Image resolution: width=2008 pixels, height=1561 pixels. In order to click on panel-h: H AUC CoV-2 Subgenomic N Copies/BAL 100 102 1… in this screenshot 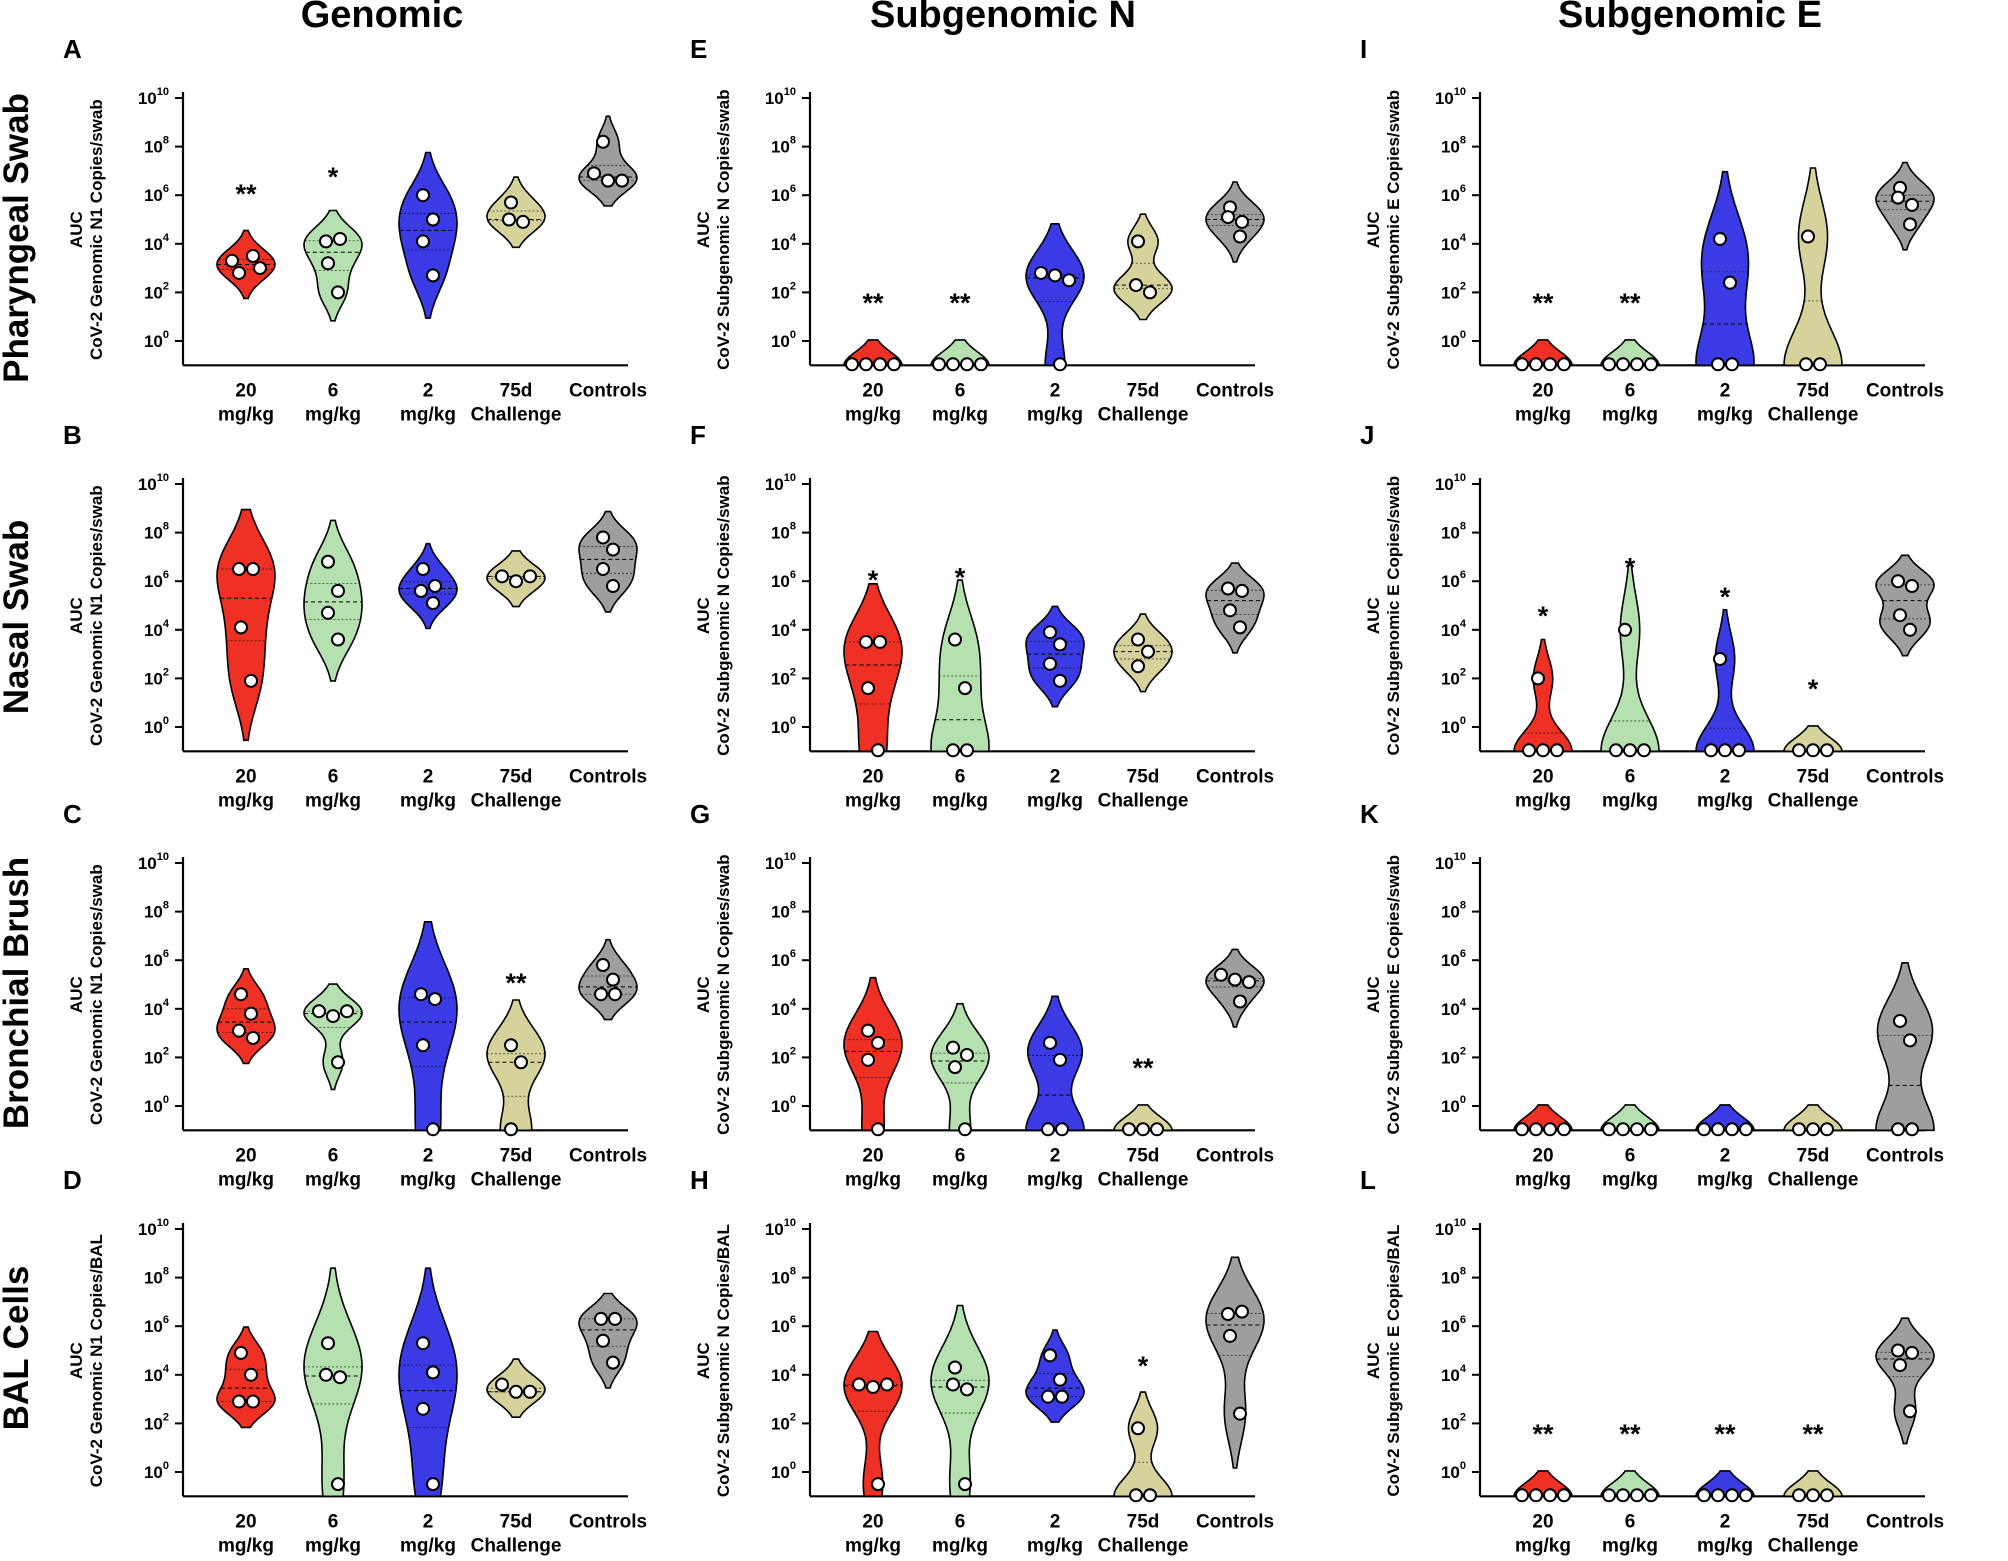, I will do `click(982, 1360)`.